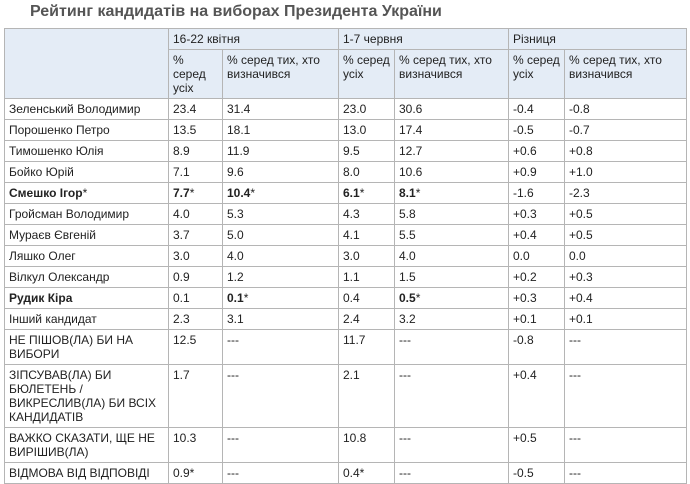 Image resolution: width=690 pixels, height=484 pixels. Describe the element at coordinates (451, 214) in the screenshot. I see `value-cell: 5.8` at that location.